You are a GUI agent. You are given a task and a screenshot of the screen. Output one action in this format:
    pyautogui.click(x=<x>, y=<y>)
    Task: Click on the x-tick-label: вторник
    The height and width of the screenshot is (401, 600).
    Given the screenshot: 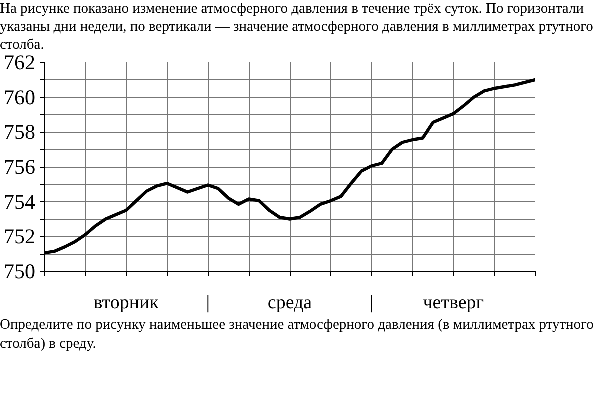 What is the action you would take?
    pyautogui.click(x=127, y=303)
    